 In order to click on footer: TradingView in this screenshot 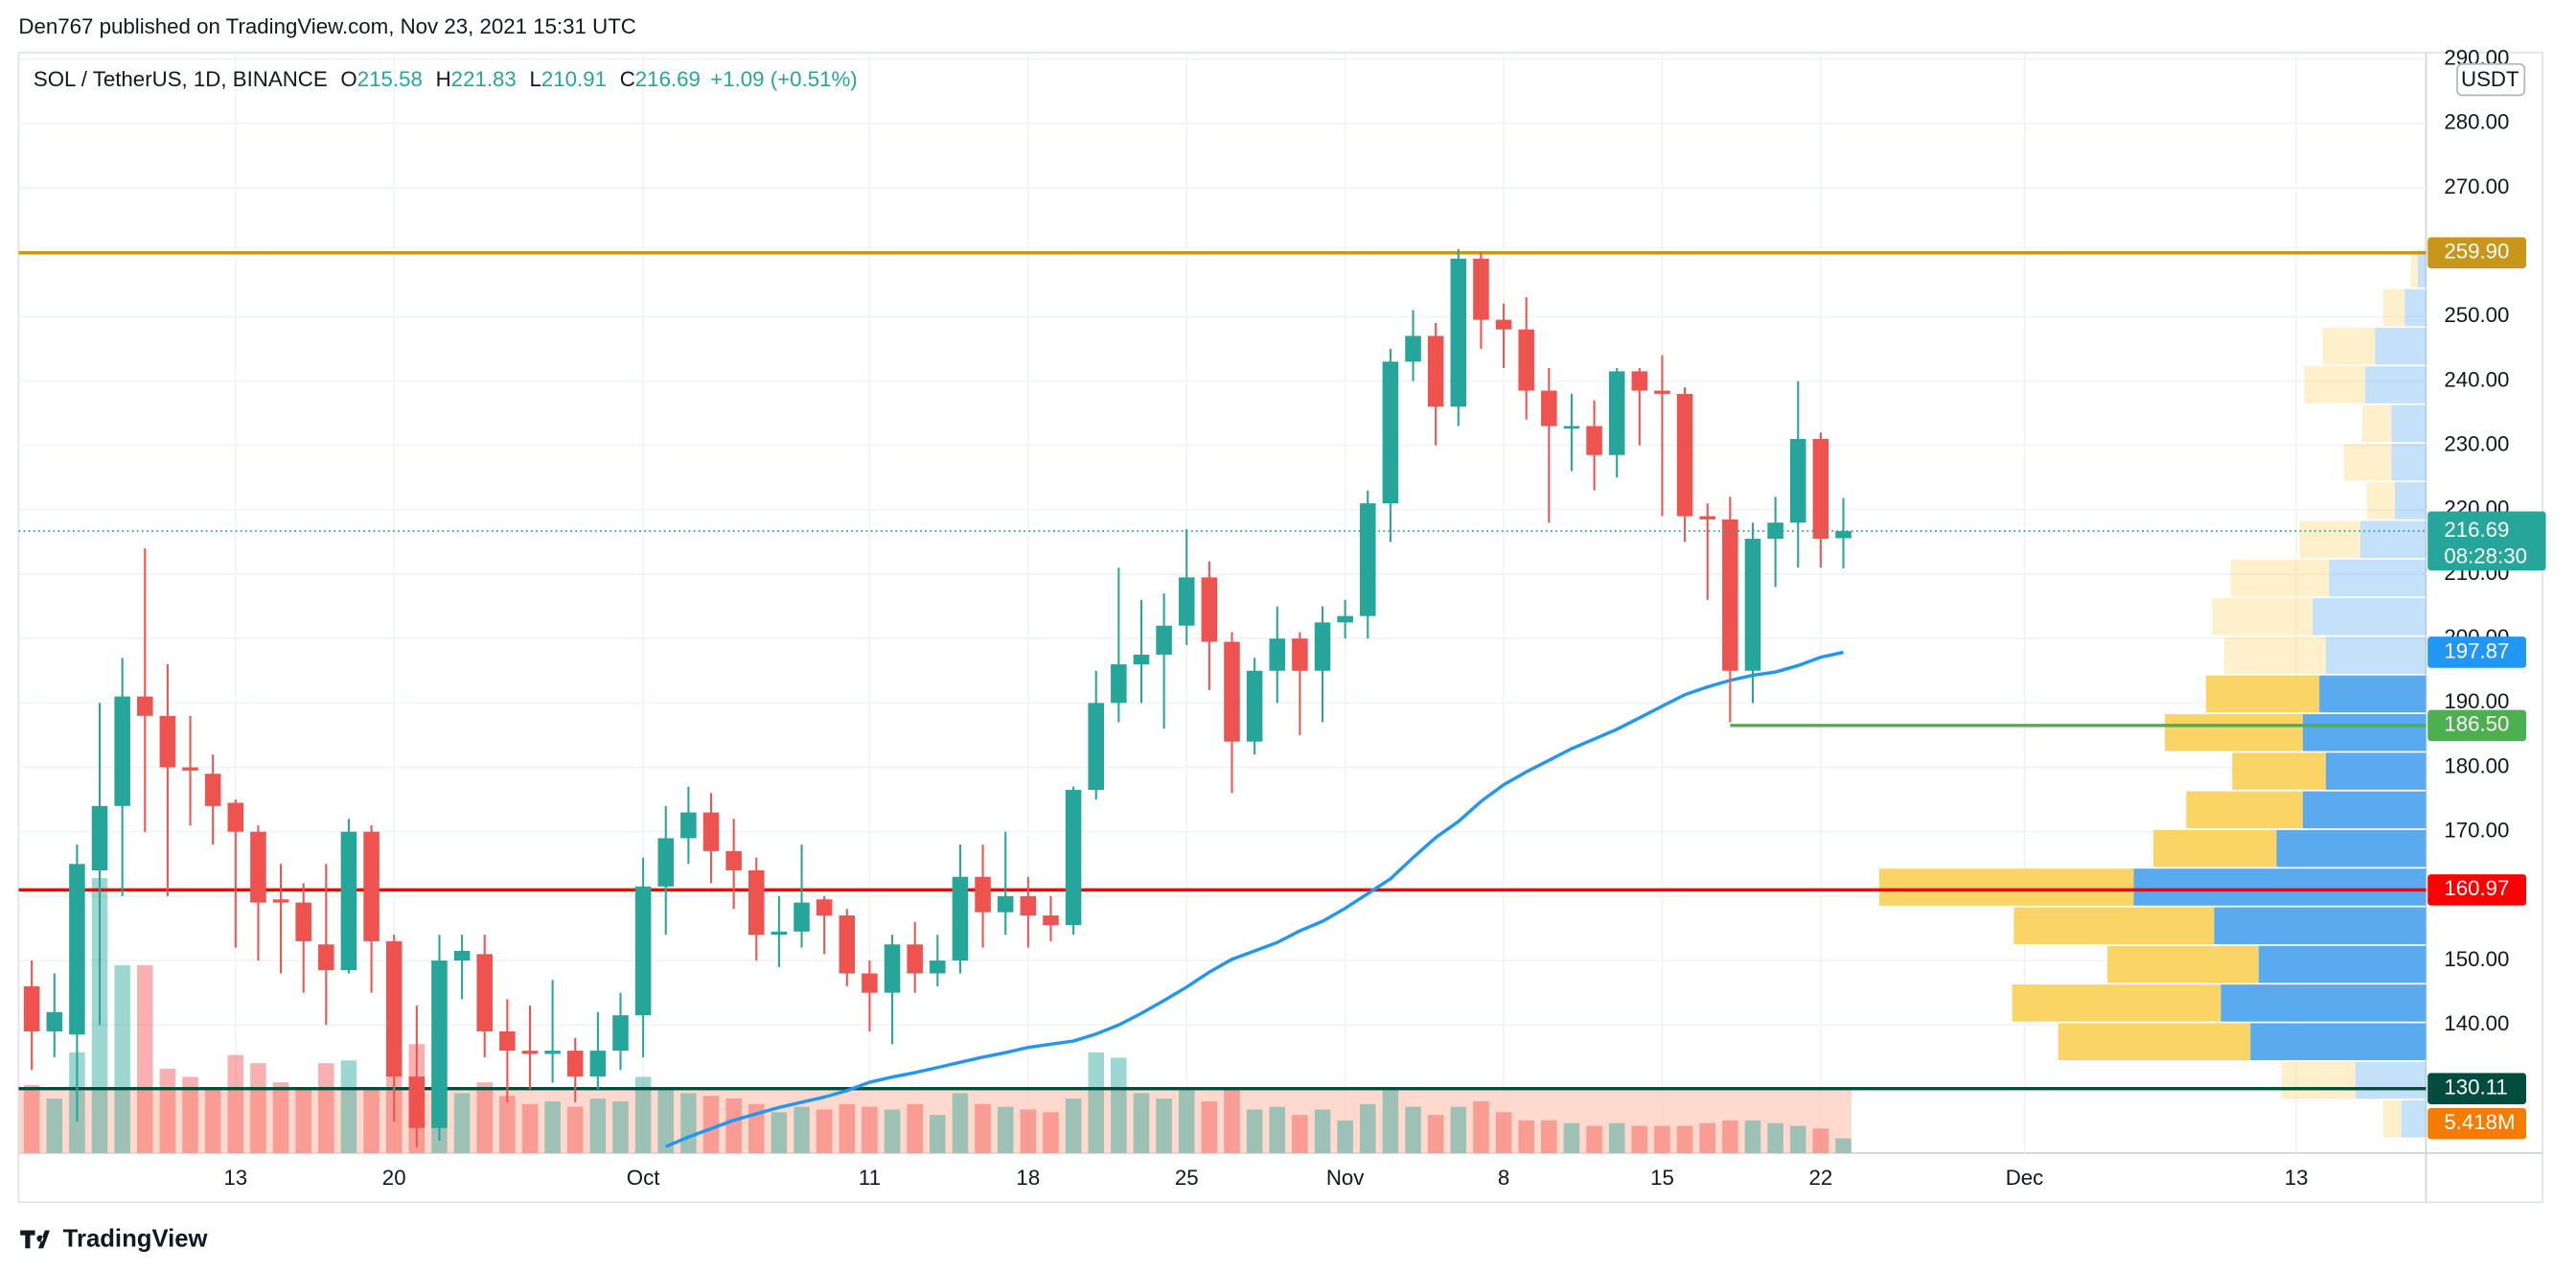, I will do `click(136, 1240)`.